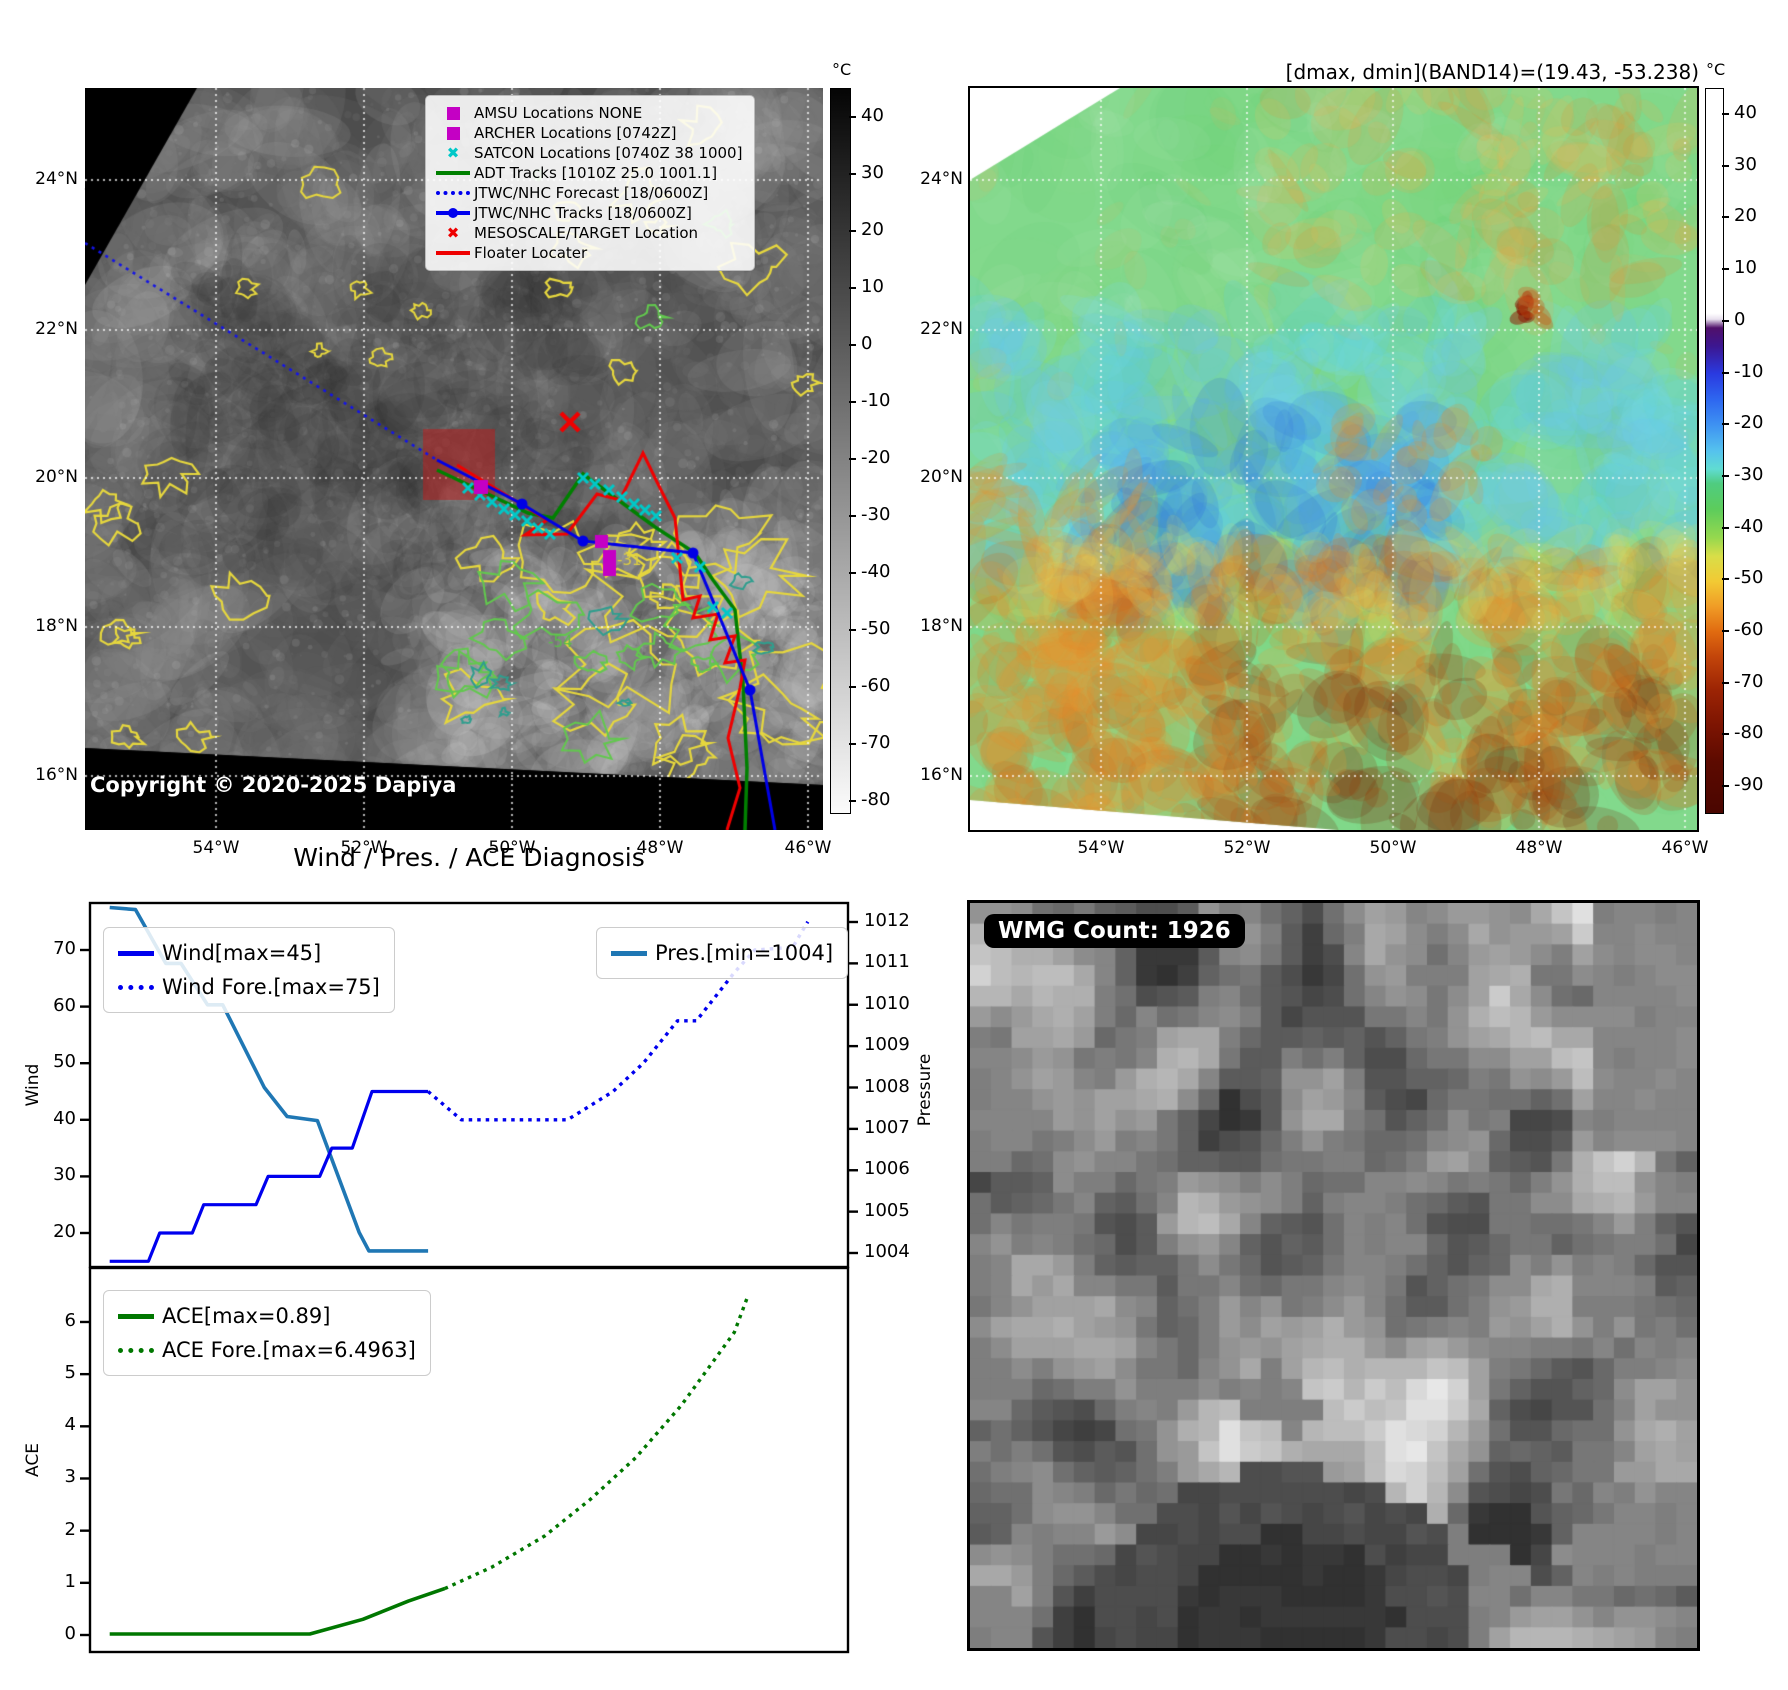  I want to click on band14-colorbar-tick-label: 0, so click(867, 343).